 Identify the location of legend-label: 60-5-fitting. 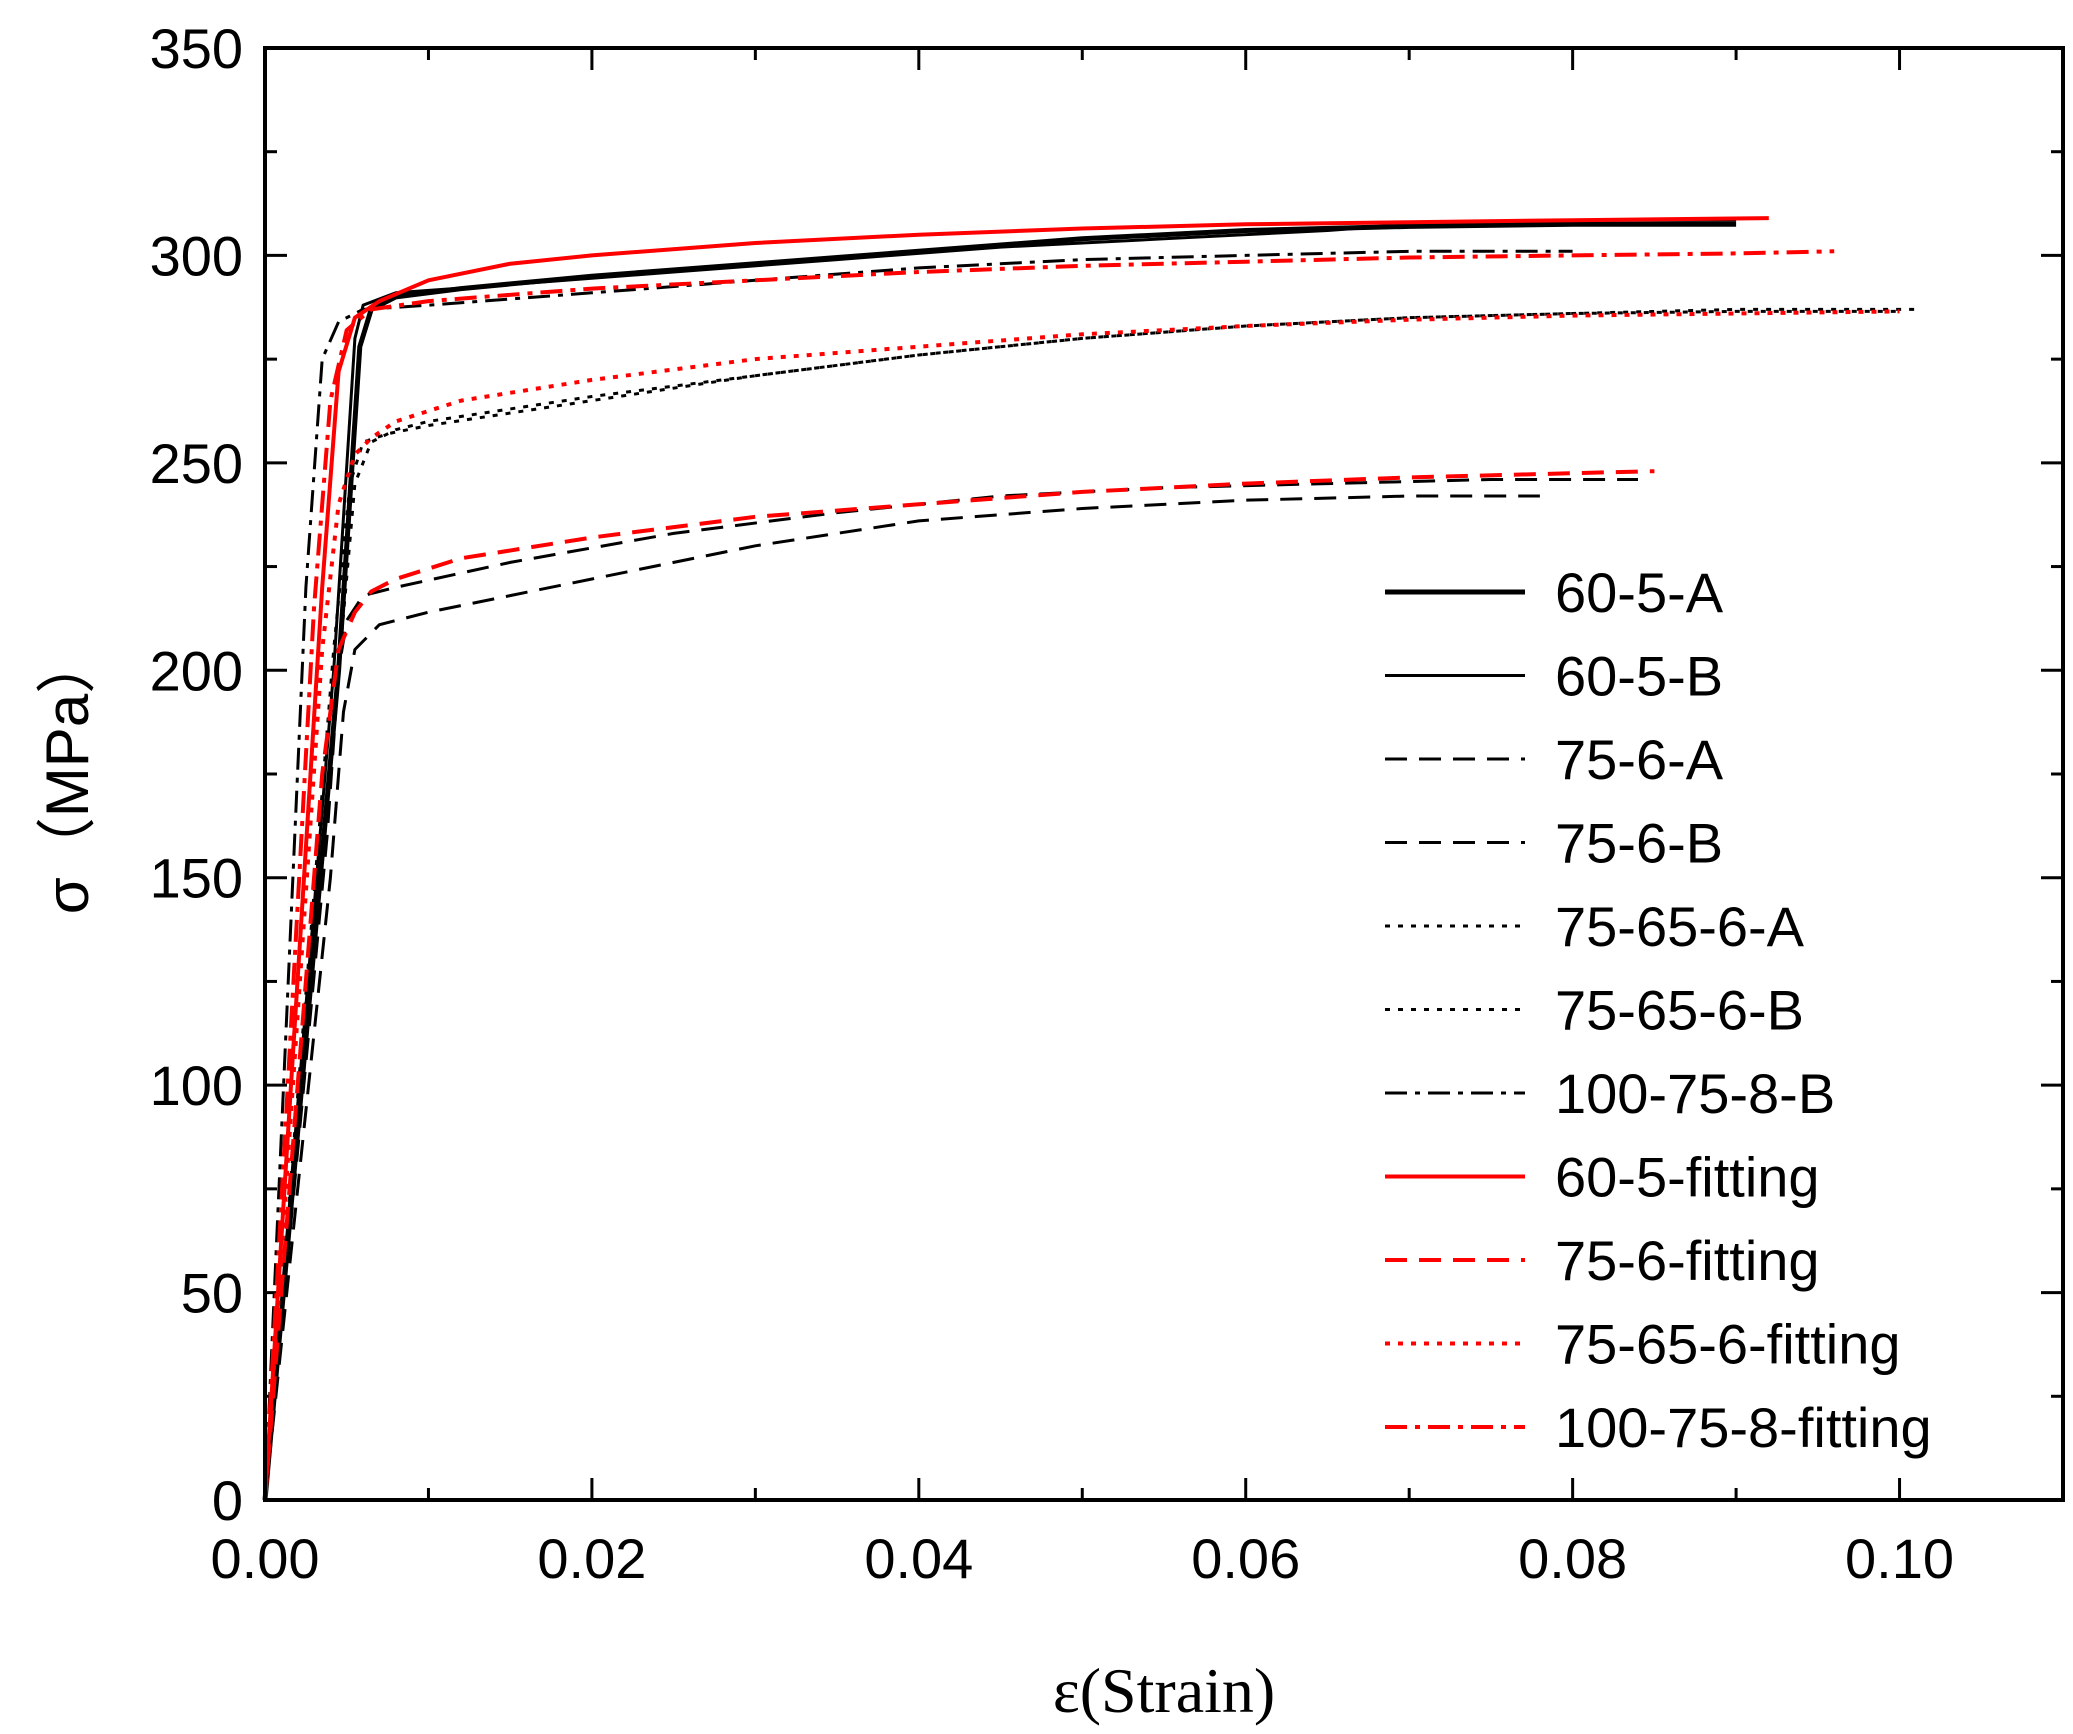
(1687, 1177).